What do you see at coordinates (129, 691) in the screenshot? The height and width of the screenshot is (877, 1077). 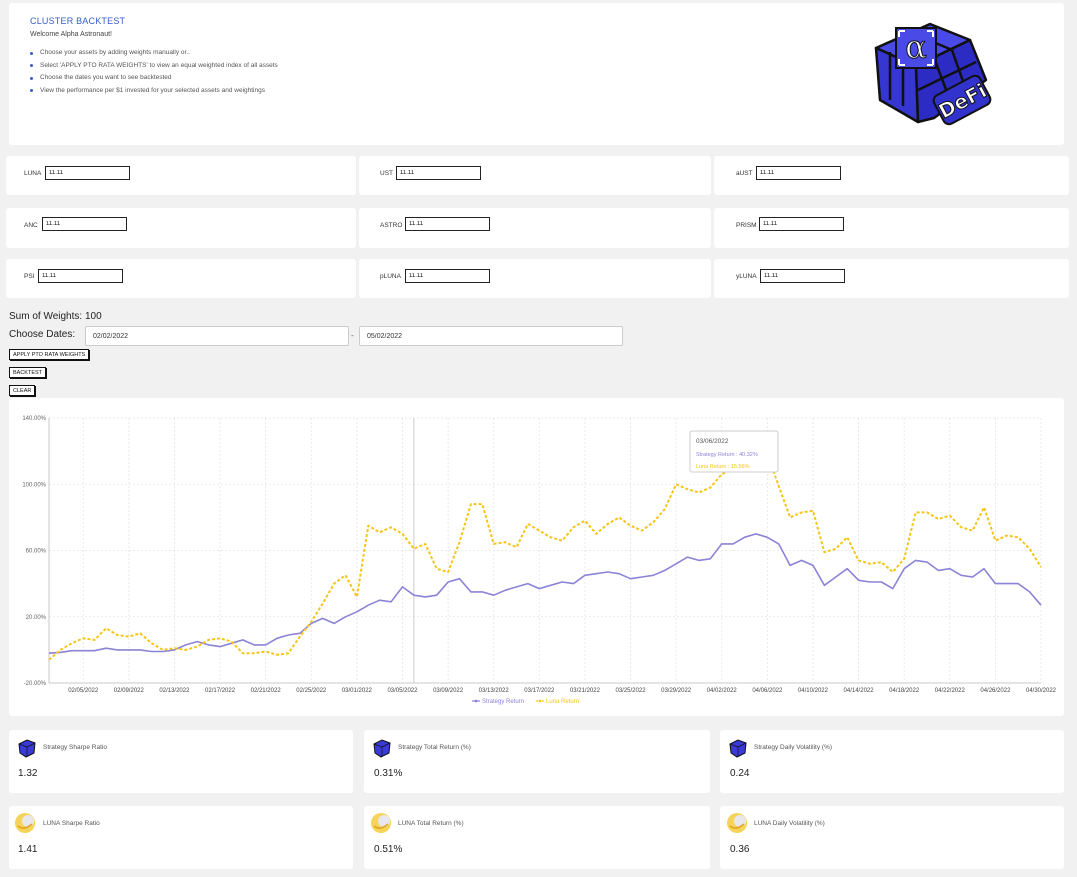 I see `x-tick-label: 02/09/2022` at bounding box center [129, 691].